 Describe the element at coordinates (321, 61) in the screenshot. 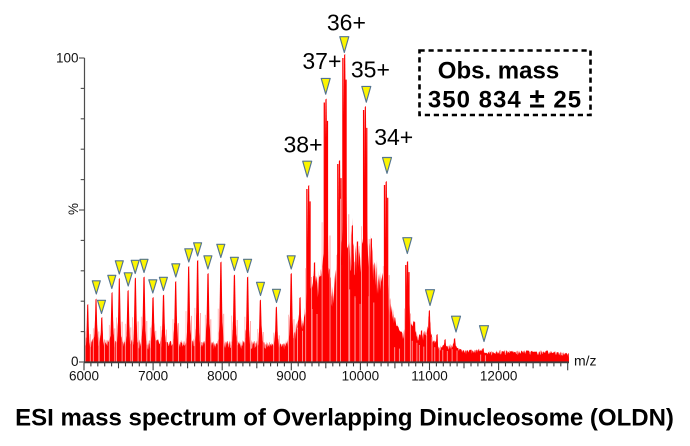

I see `svg-text: 37+` at that location.